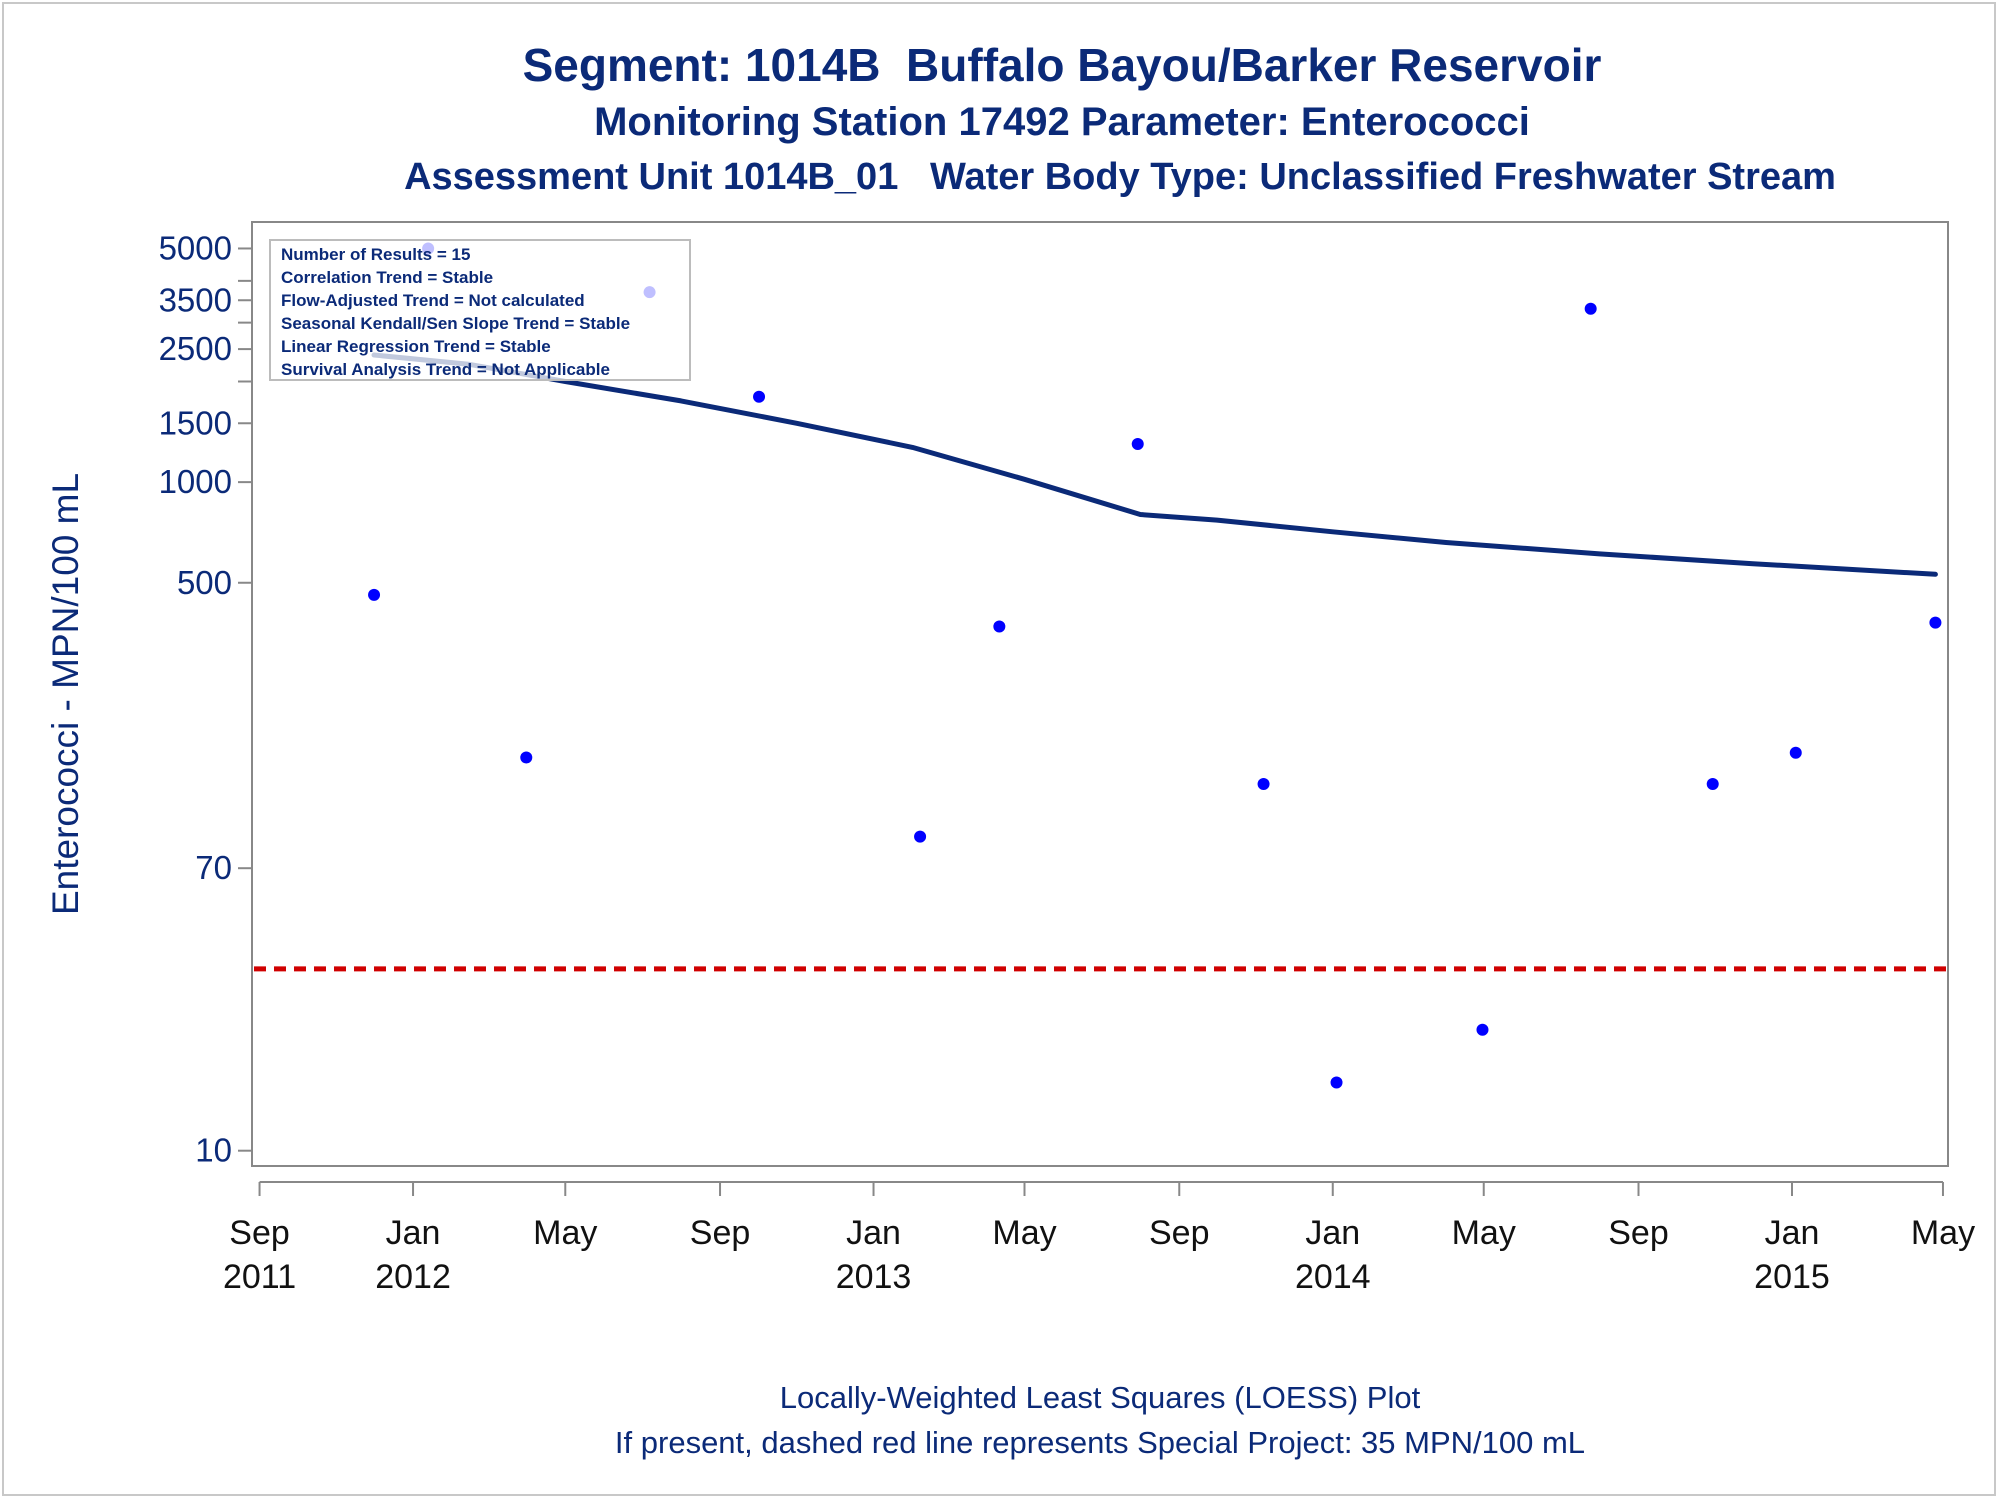 The width and height of the screenshot is (2000, 1500). I want to click on trend-legend-line: Survival Analysis Trend = Not Applicable, so click(445, 369).